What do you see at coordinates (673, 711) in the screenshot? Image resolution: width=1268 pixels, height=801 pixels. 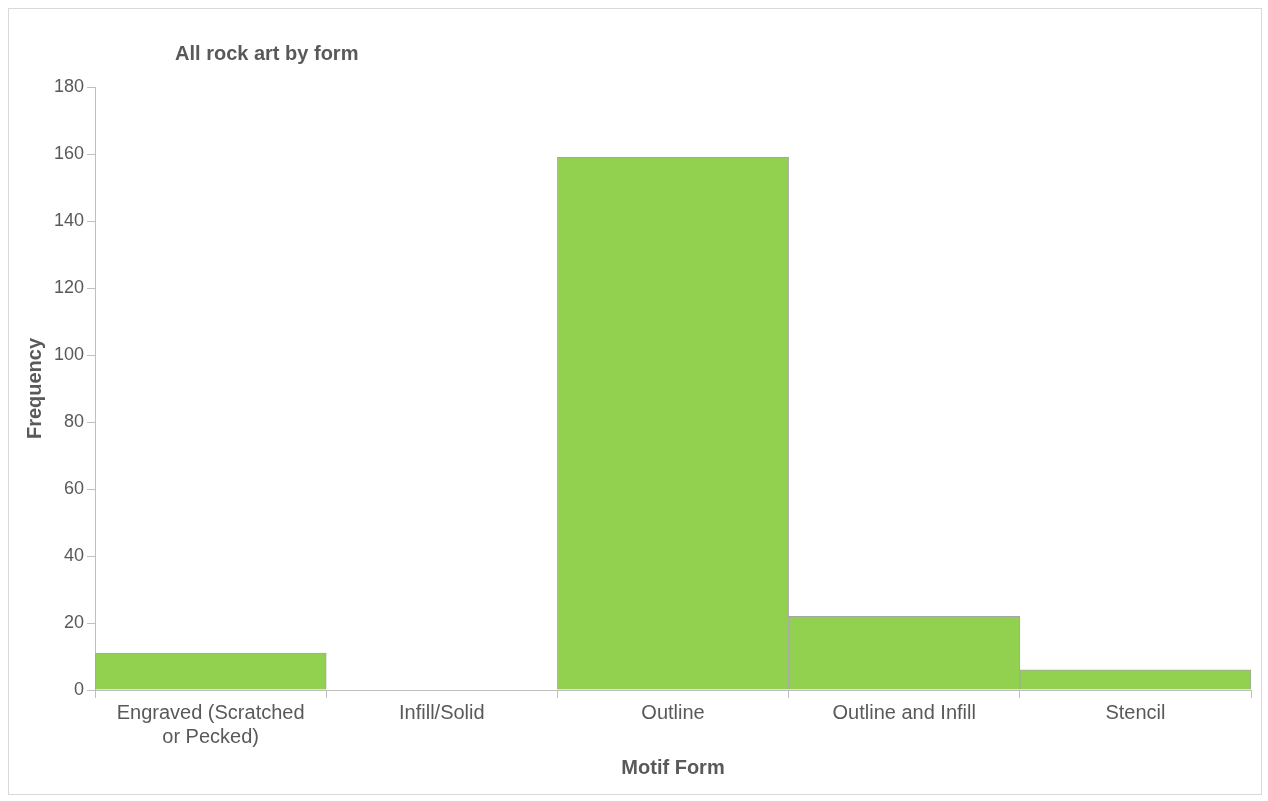 I see `x-tick-label: Outline` at bounding box center [673, 711].